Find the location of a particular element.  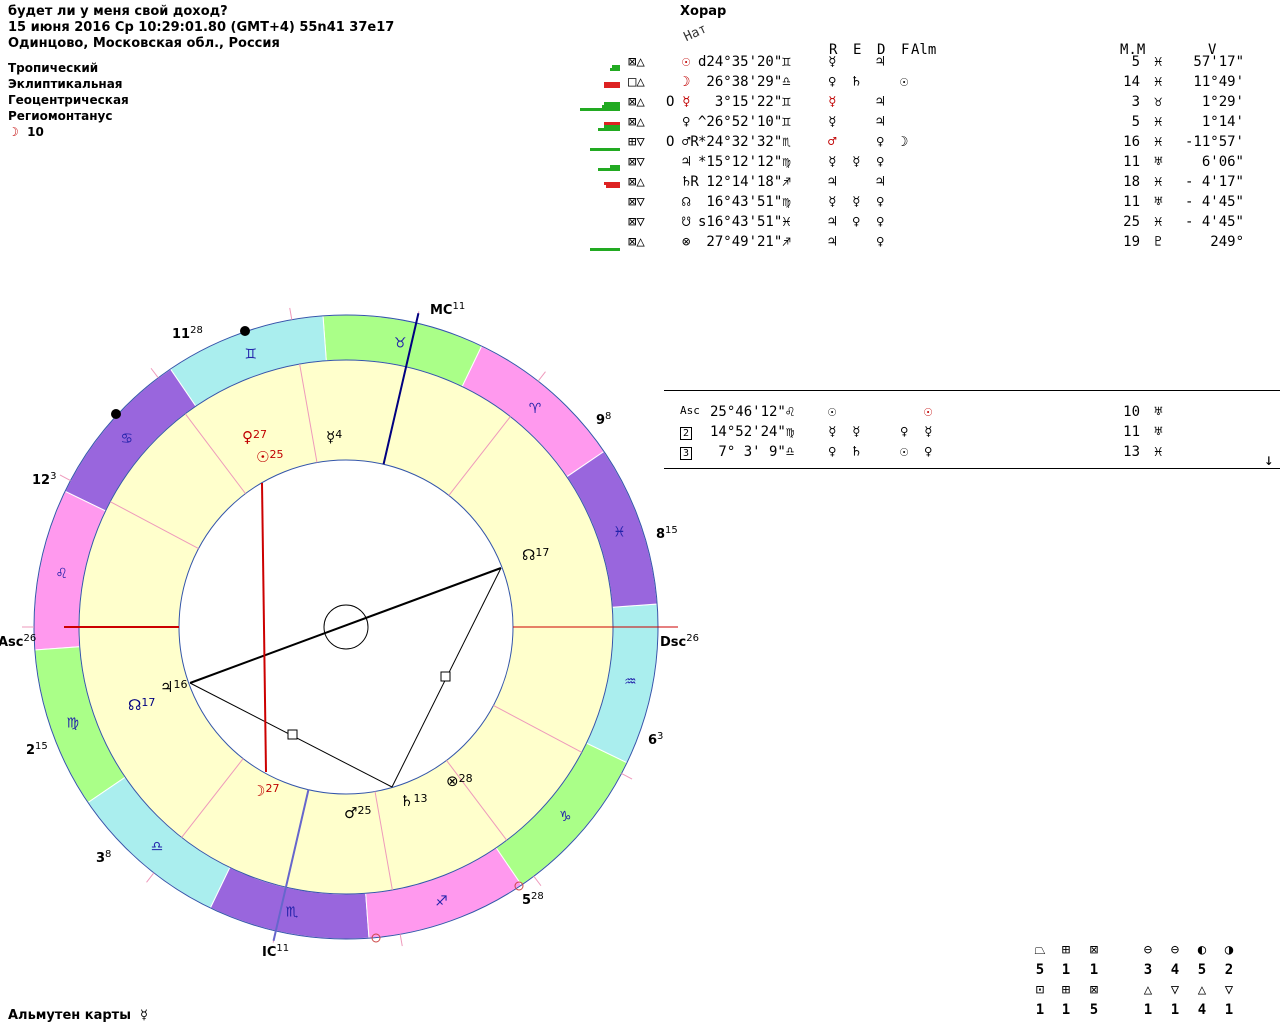

aspect-icons: ⊠▽ is located at coordinates (636, 162).